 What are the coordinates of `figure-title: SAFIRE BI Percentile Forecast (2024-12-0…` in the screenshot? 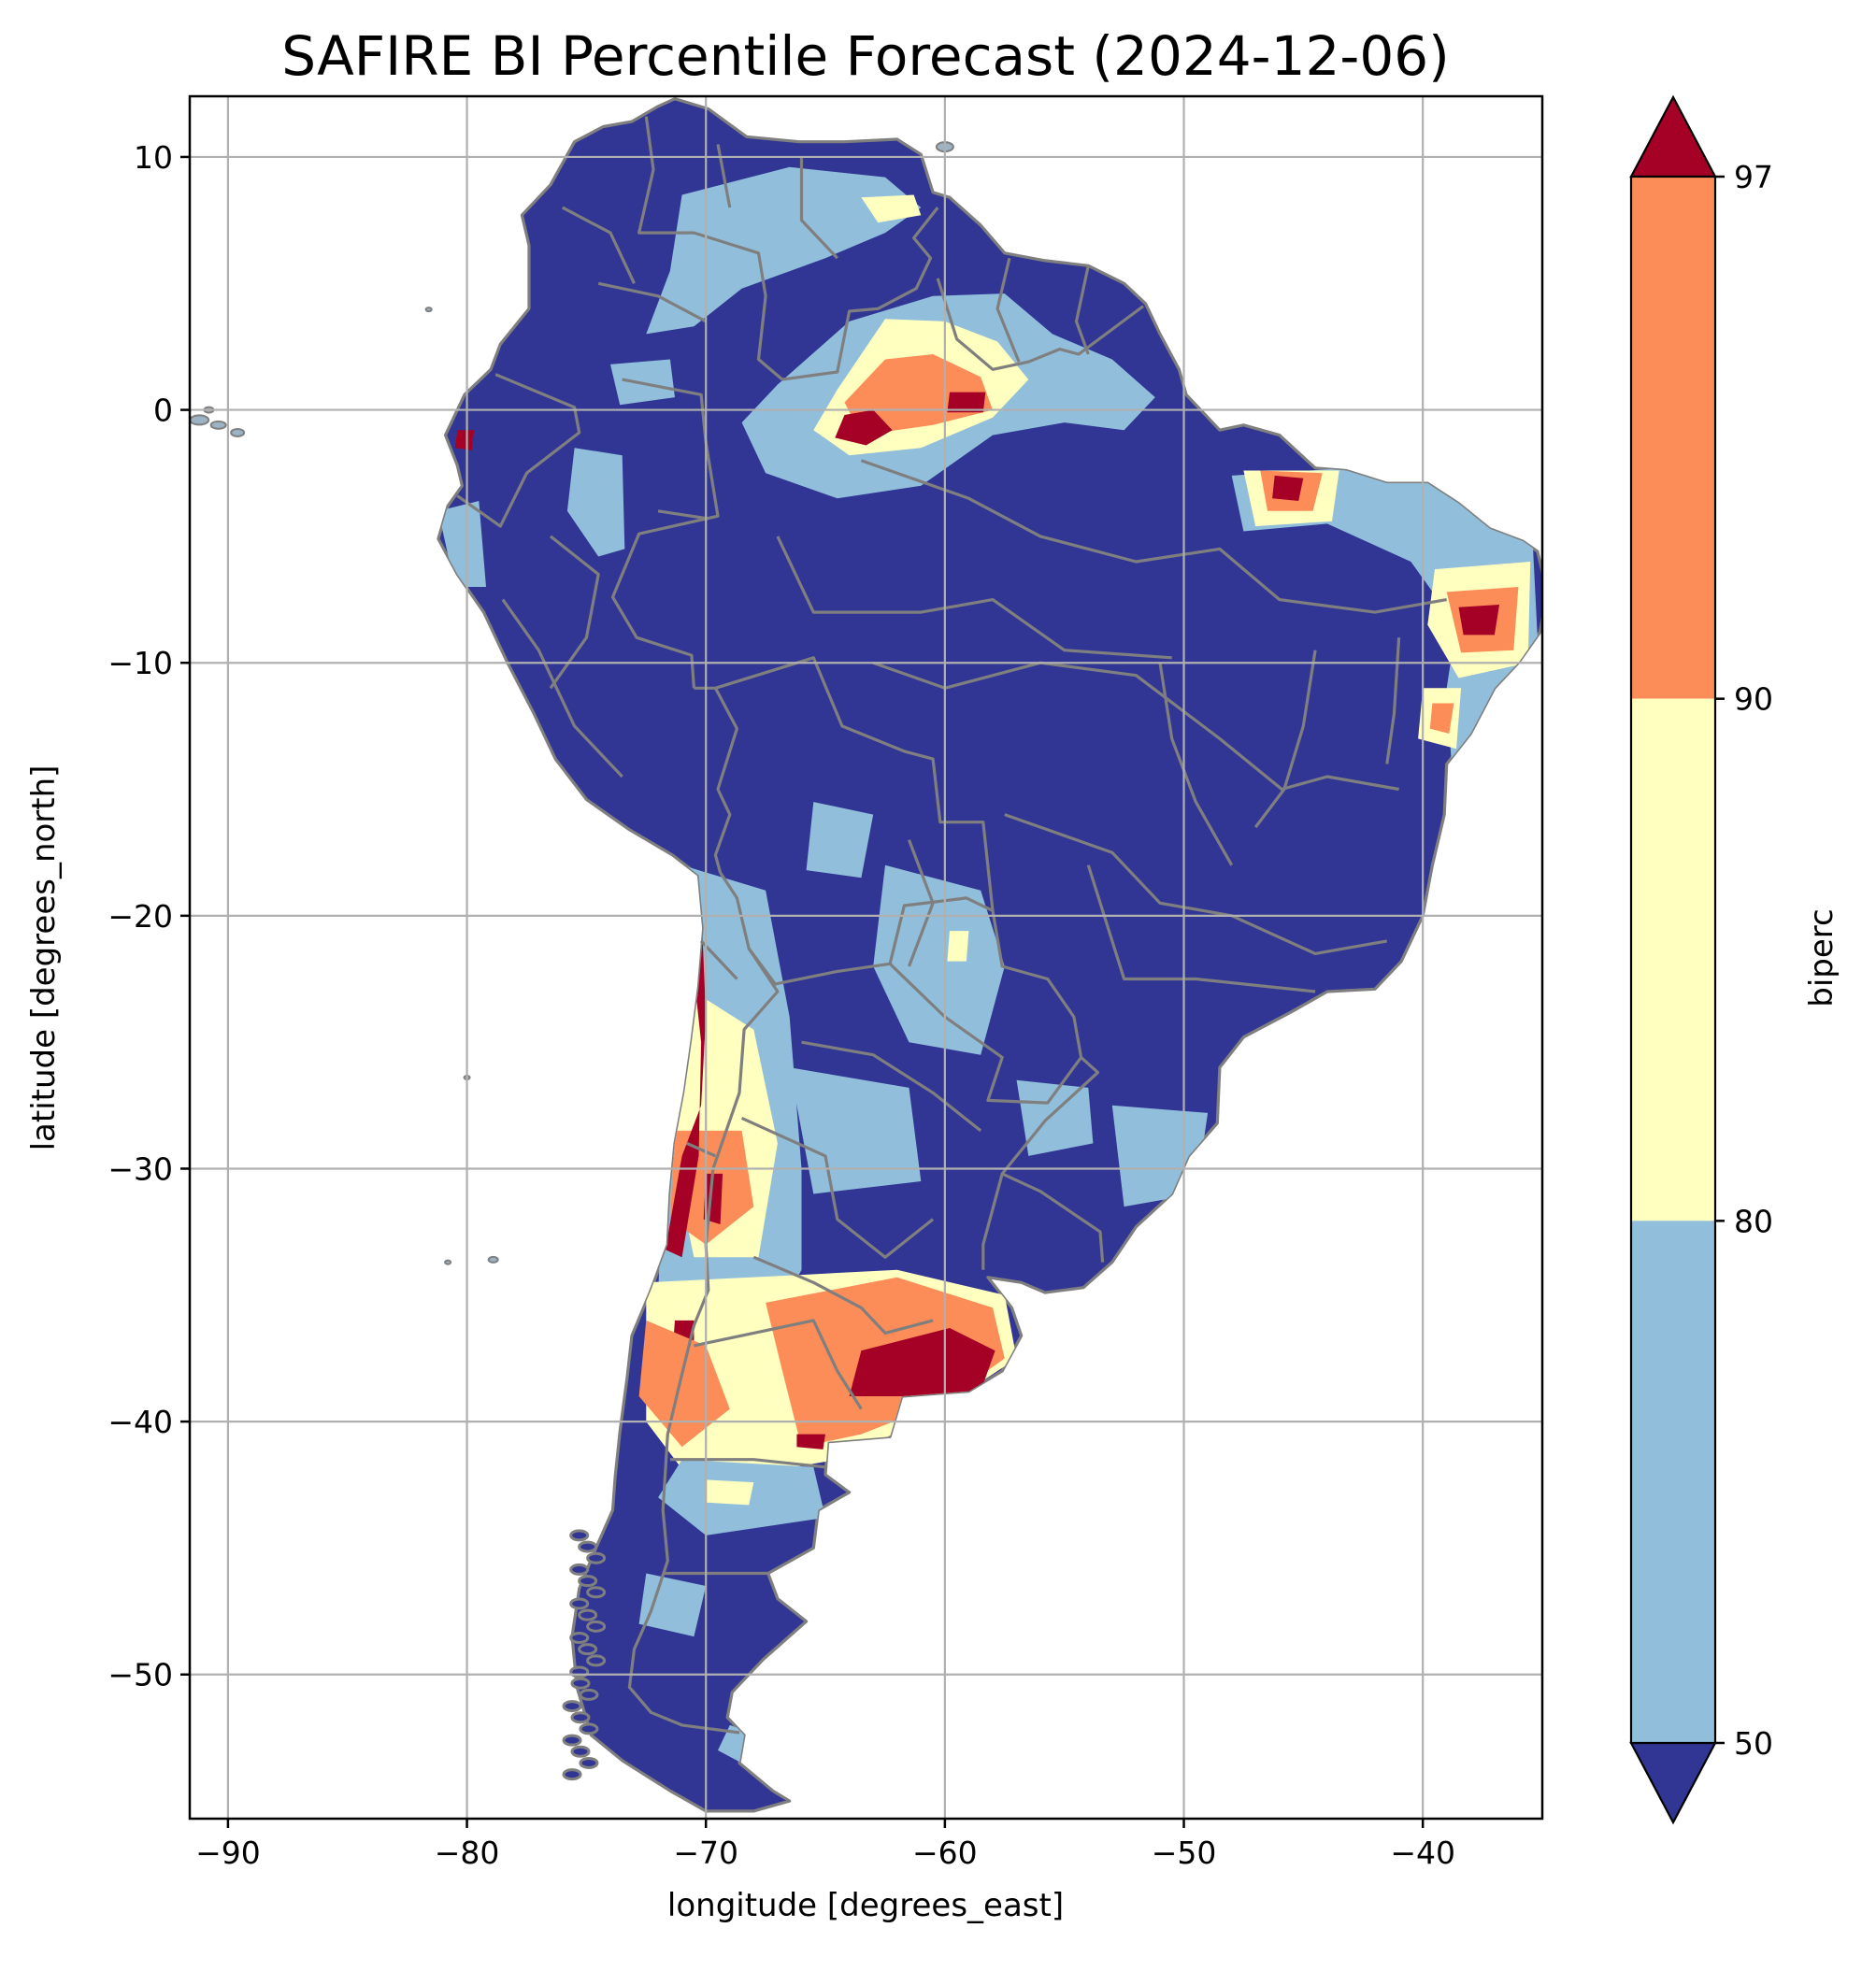 It's located at (866, 56).